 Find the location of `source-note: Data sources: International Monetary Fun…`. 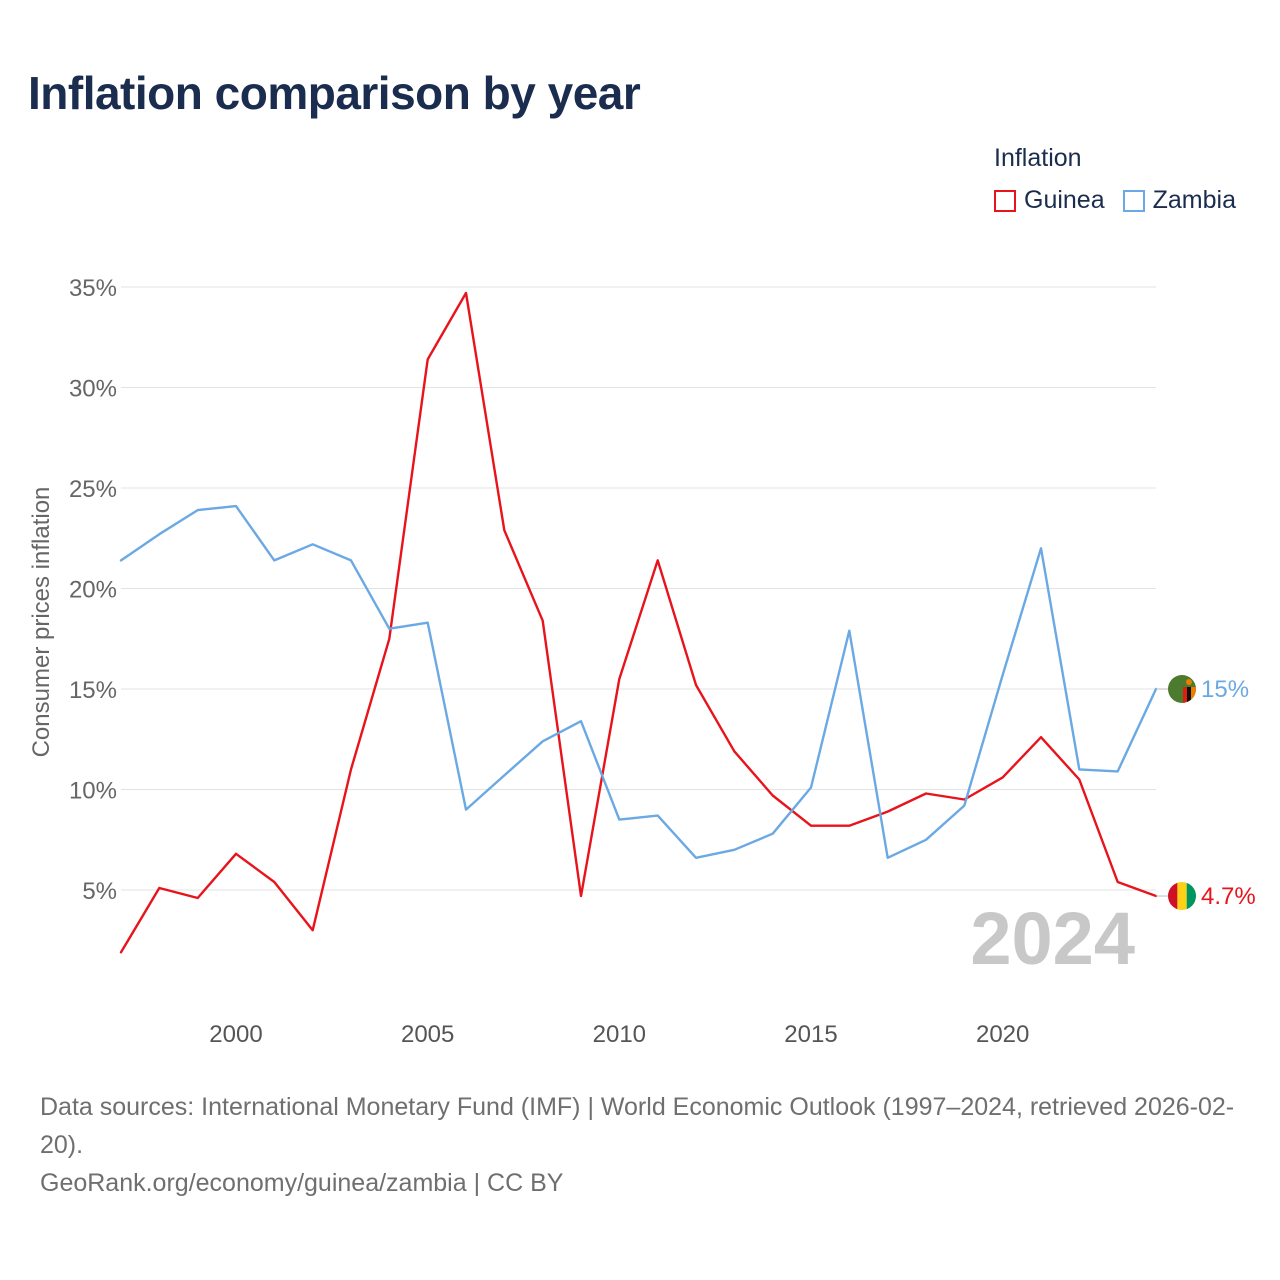

source-note: Data sources: International Monetary Fun… is located at coordinates (645, 1145).